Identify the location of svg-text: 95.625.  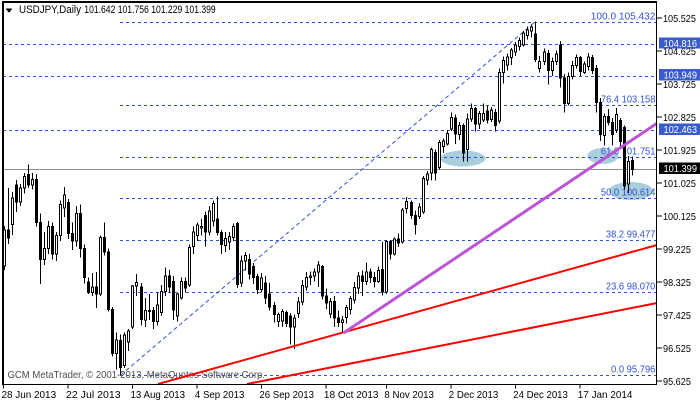
(677, 382).